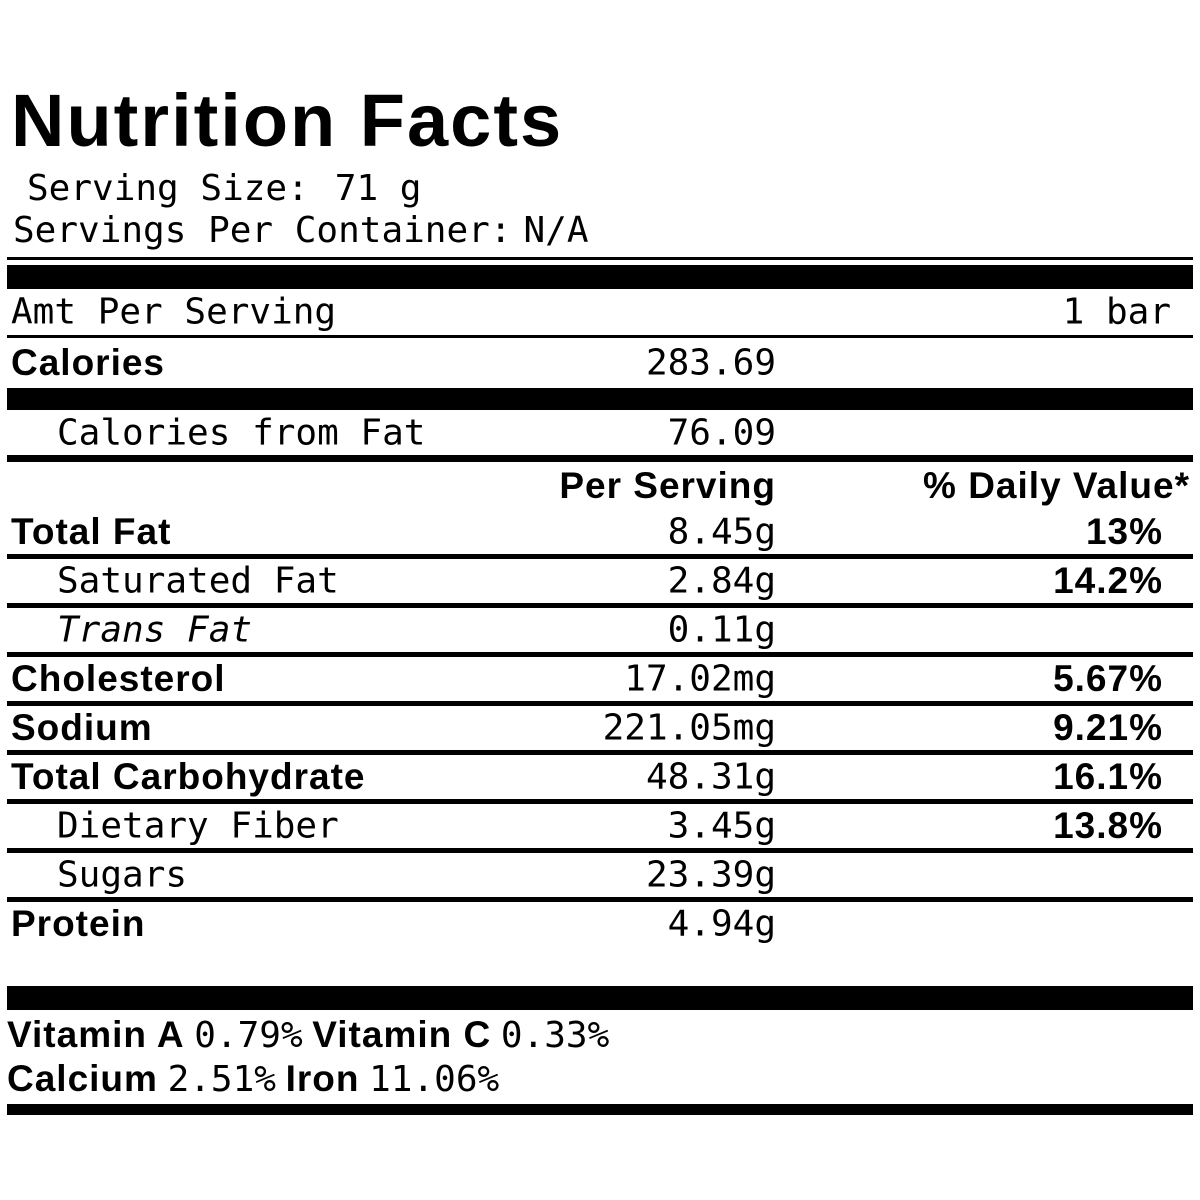  I want to click on thick-bar-bottom, so click(600, 1109).